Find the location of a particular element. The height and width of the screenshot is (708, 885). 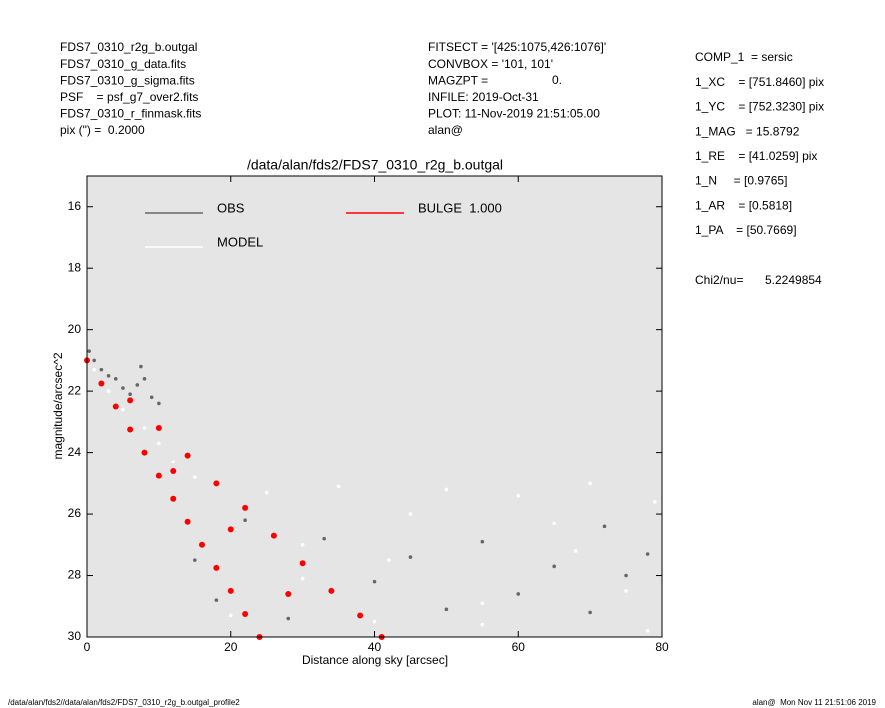

header-middle-line: INFILE: 2019-Oct-31 is located at coordinates (483, 97).